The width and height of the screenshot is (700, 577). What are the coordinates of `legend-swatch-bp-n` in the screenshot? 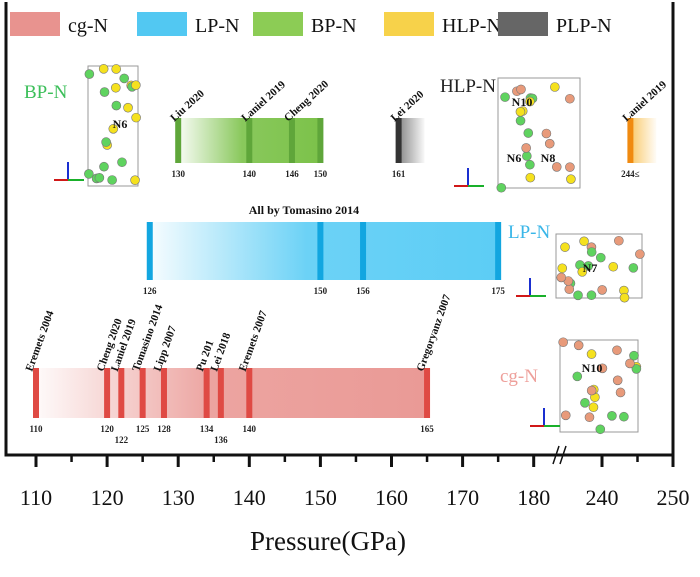 It's located at (278, 24).